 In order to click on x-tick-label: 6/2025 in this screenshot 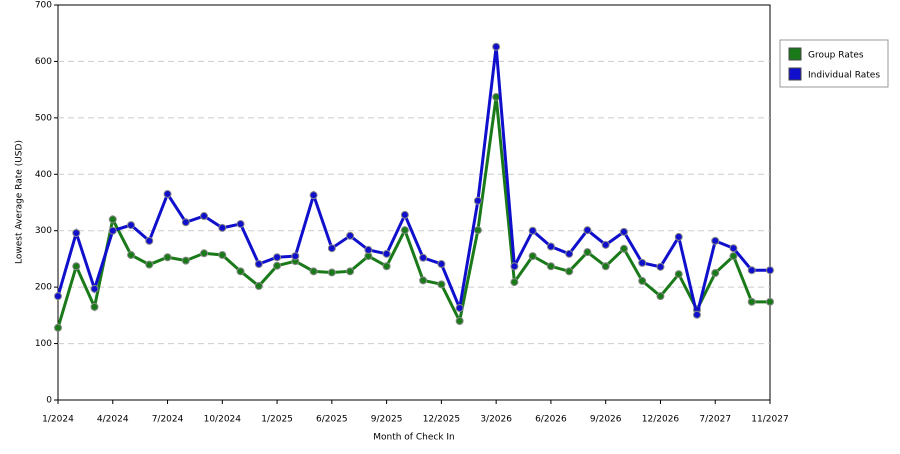, I will do `click(332, 420)`.